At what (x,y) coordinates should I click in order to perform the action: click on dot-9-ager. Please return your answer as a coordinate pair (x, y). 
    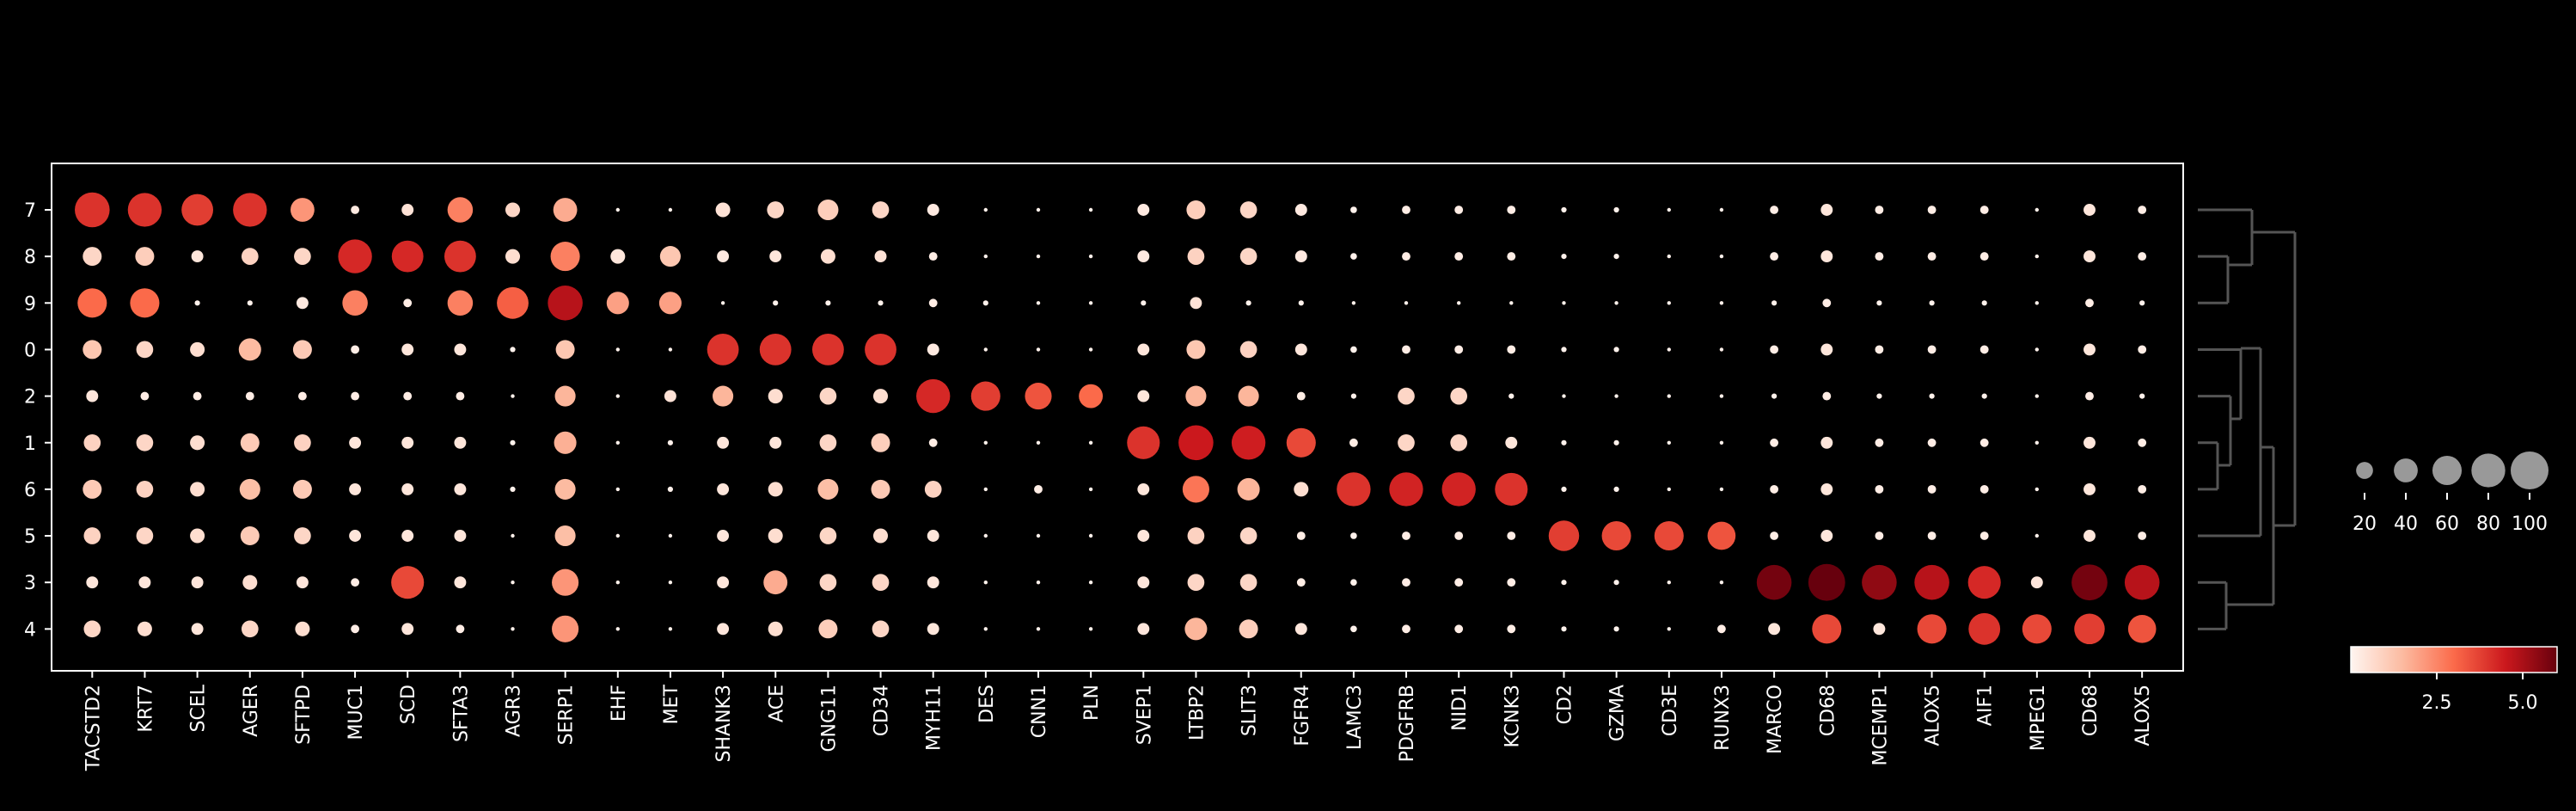
    Looking at the image, I should click on (250, 303).